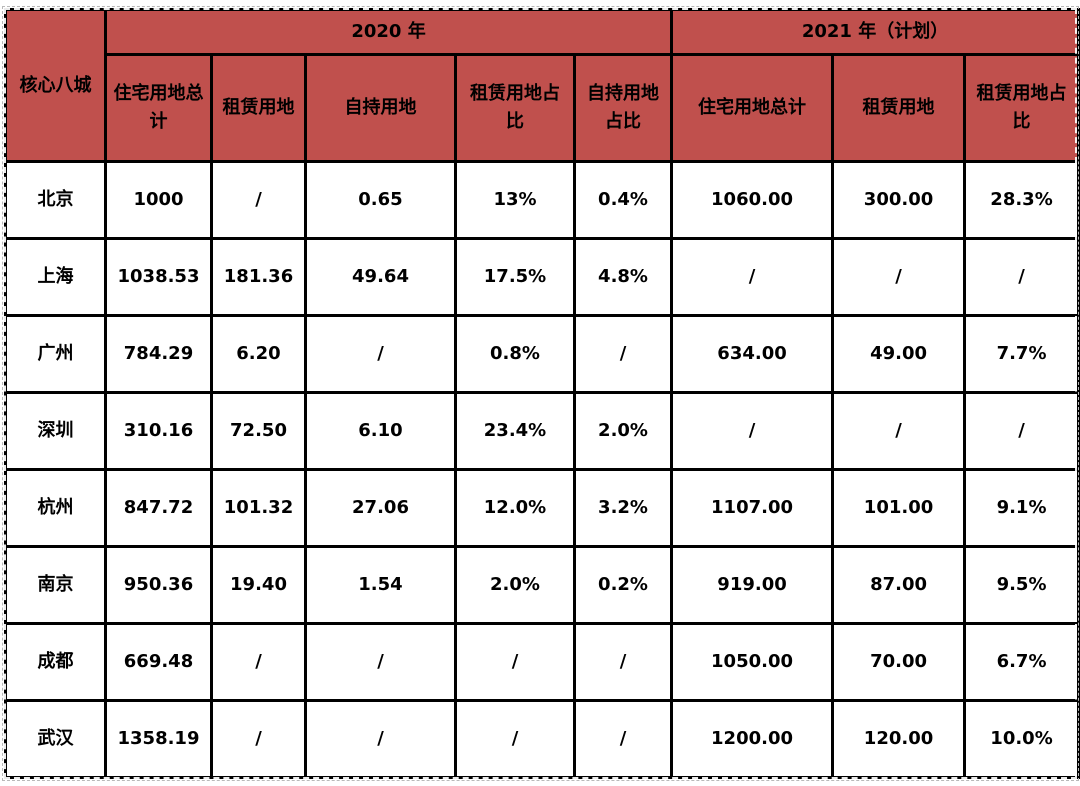  What do you see at coordinates (515, 108) in the screenshot?
I see `column-header-2020-rental-share: 租赁用地占比` at bounding box center [515, 108].